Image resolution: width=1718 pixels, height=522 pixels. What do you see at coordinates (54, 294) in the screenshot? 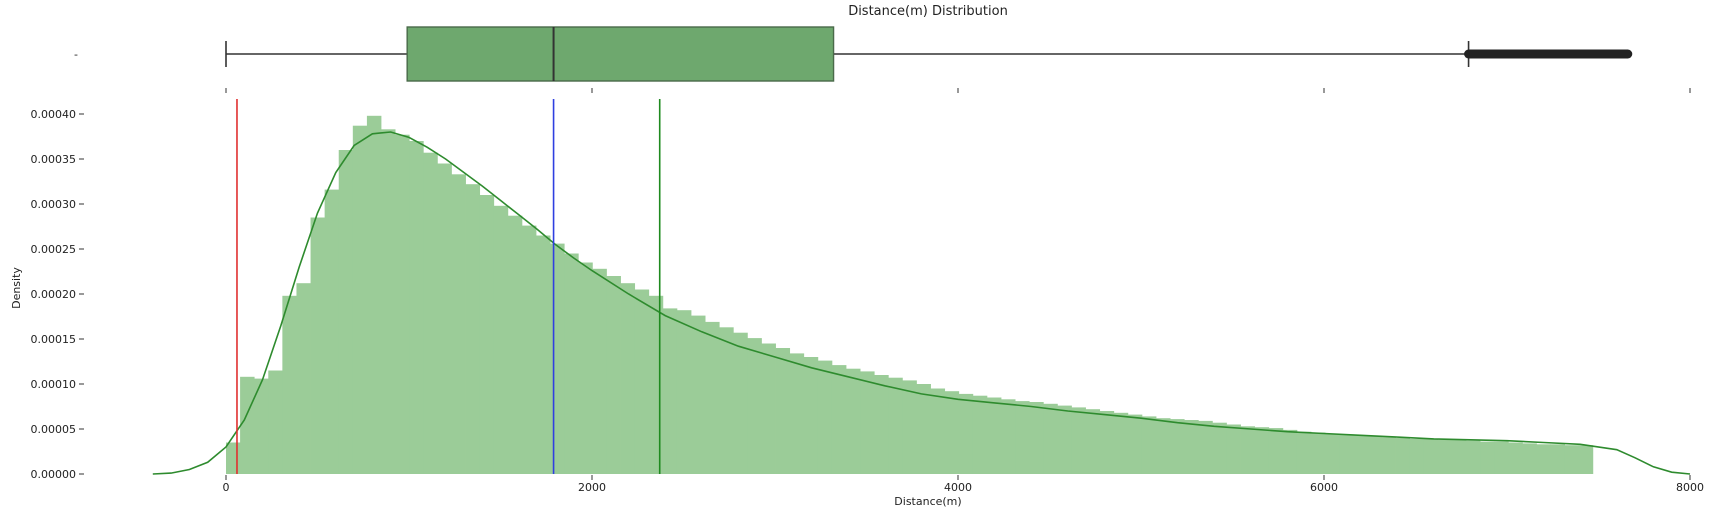
I see `y-tick-label: 0.00020` at bounding box center [54, 294].